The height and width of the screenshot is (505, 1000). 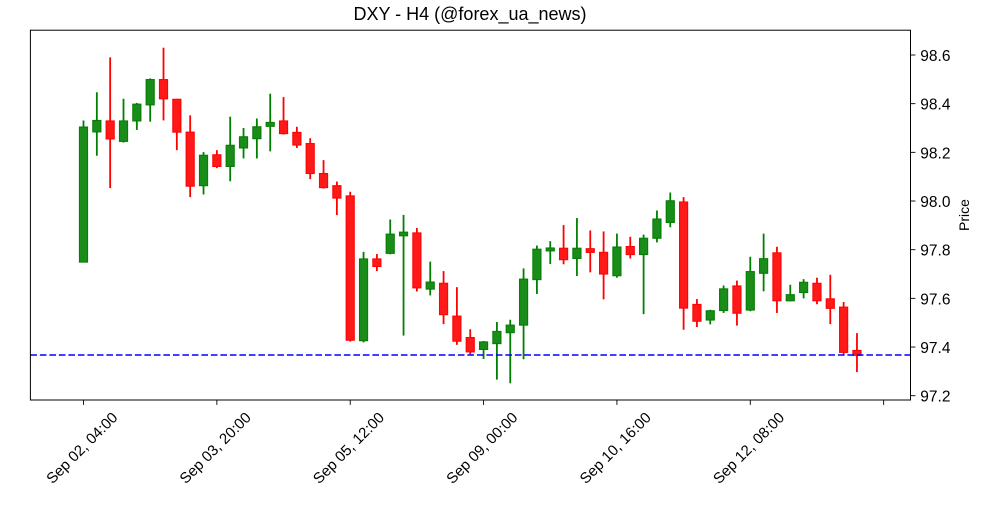 What do you see at coordinates (935, 397) in the screenshot?
I see `svg-text: 97.2` at bounding box center [935, 397].